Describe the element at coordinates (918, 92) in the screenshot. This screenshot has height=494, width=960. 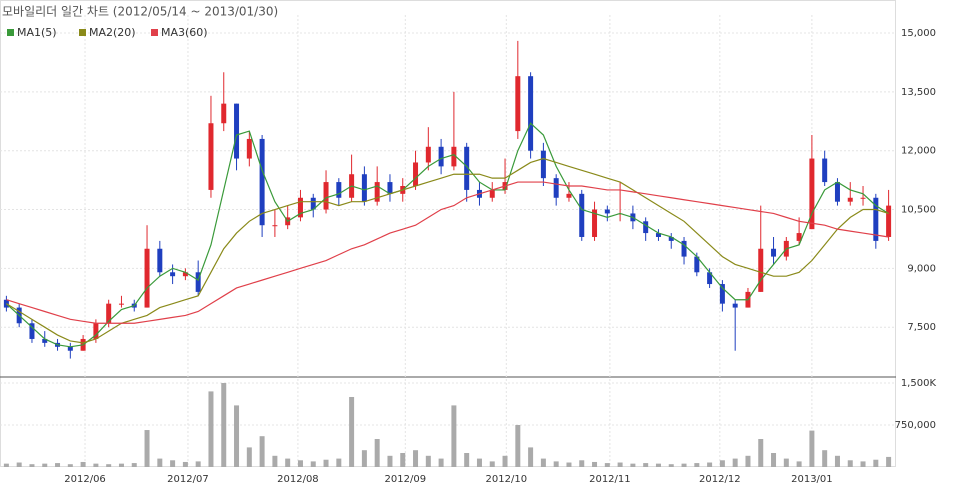
I see `y-tick-label: 13,500` at that location.